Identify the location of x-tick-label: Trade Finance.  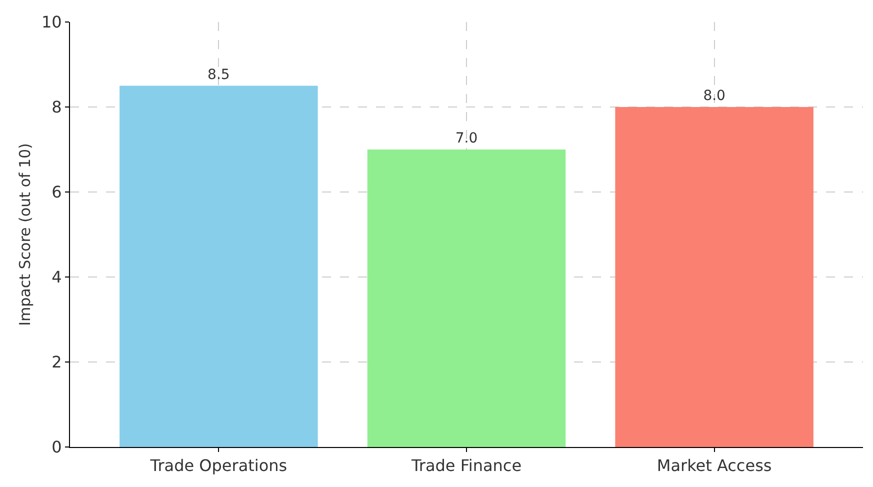
(466, 466).